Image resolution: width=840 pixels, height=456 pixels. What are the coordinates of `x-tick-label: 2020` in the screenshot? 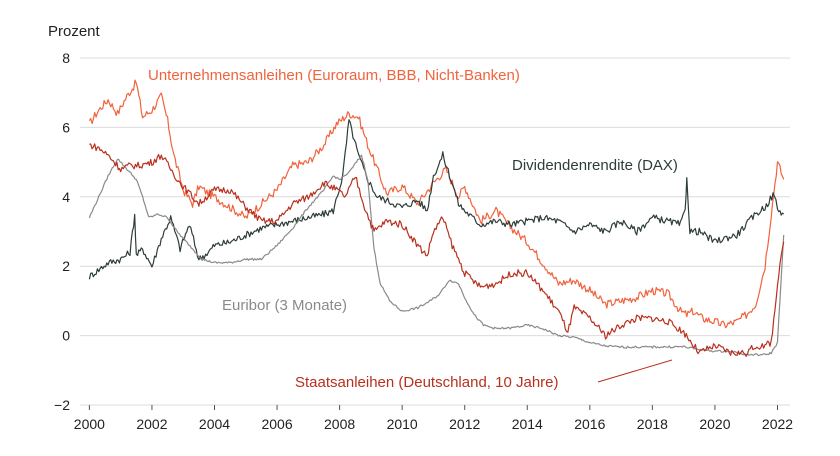 It's located at (714, 424).